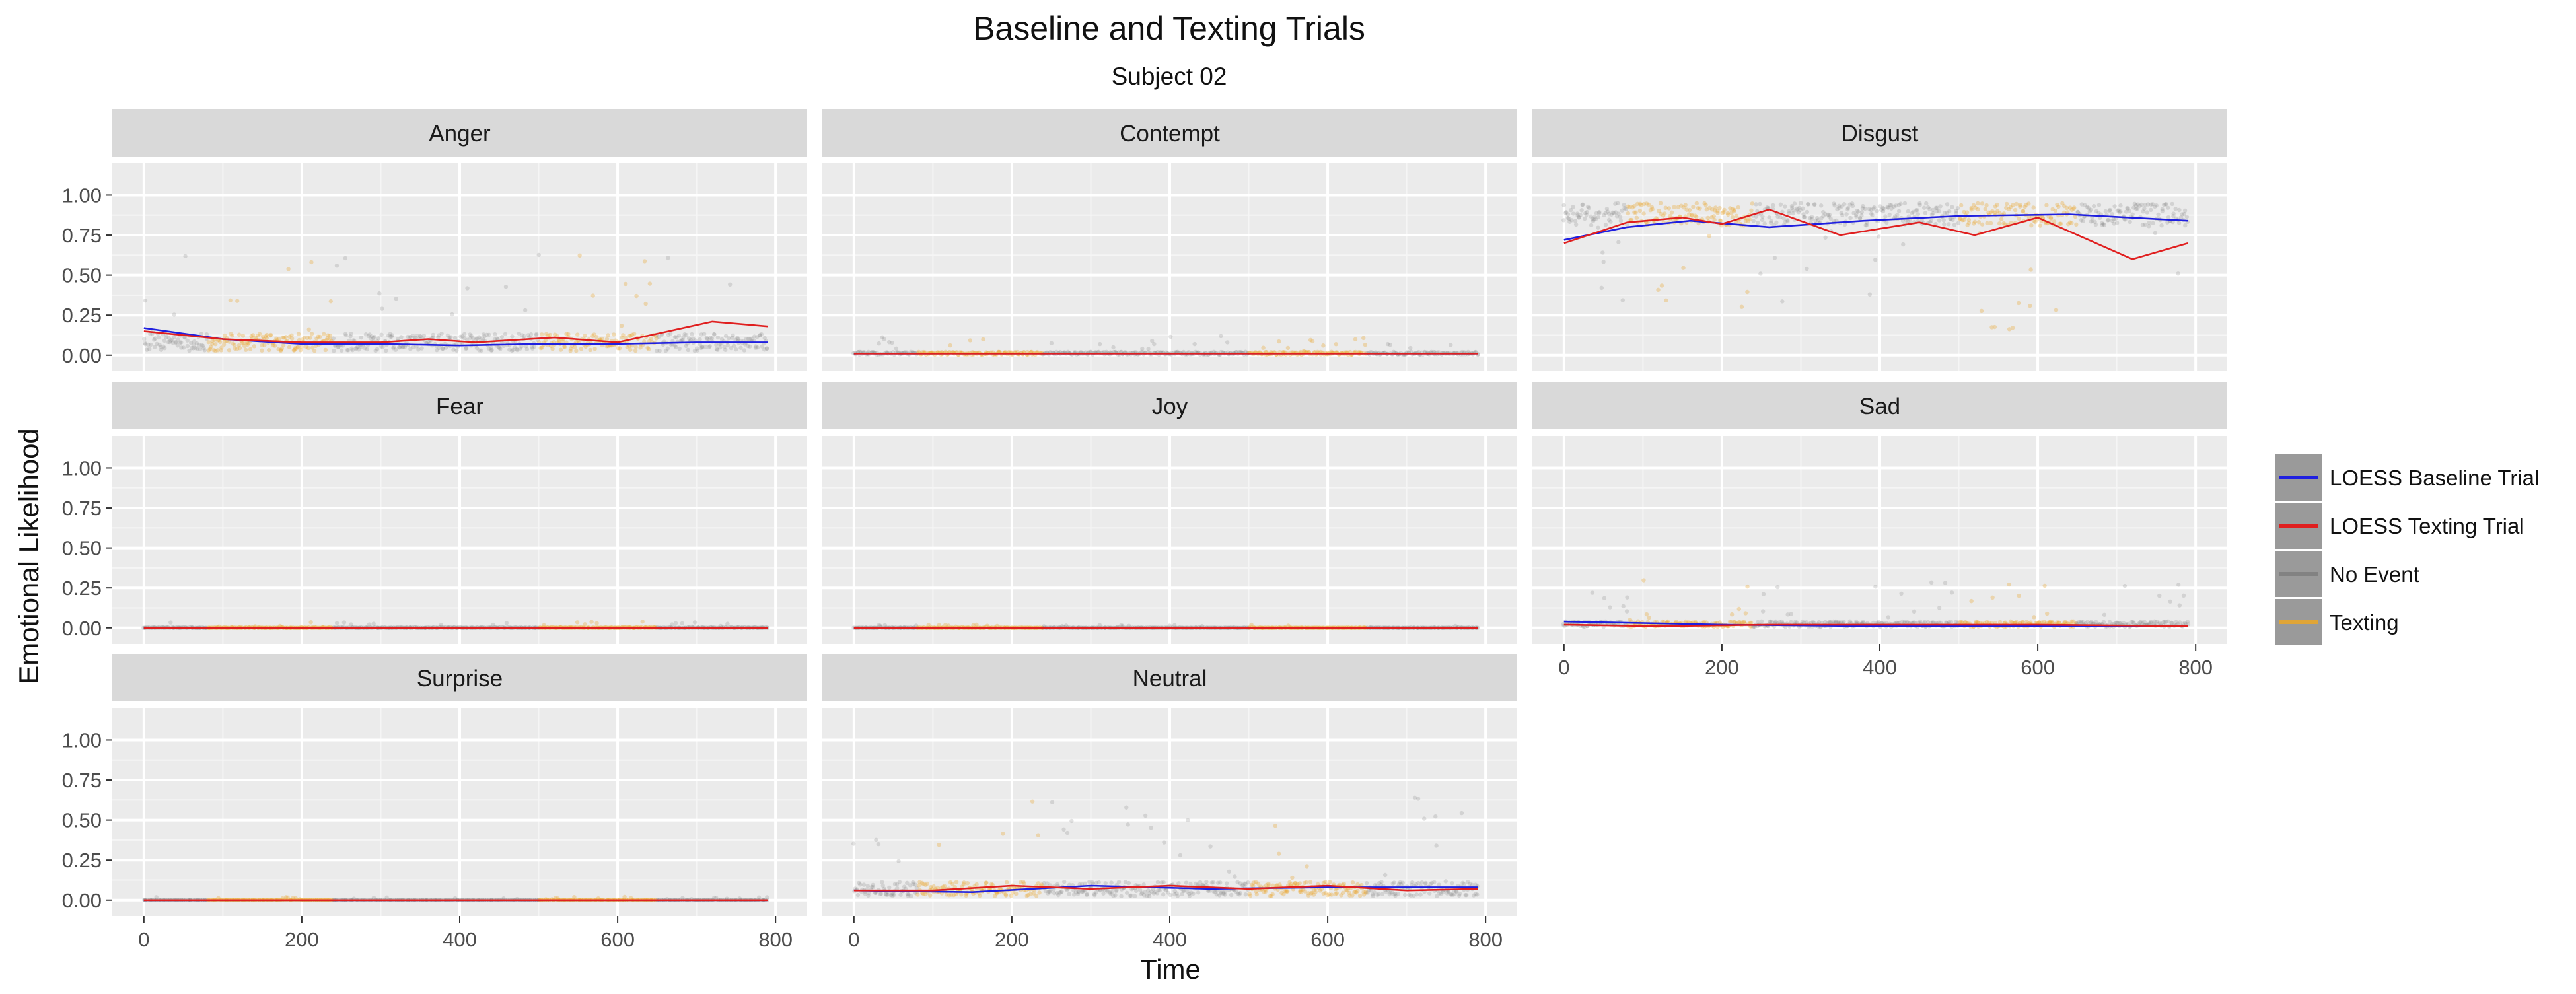 The height and width of the screenshot is (994, 2576). What do you see at coordinates (82, 315) in the screenshot?
I see `y-tick-label: 0.25` at bounding box center [82, 315].